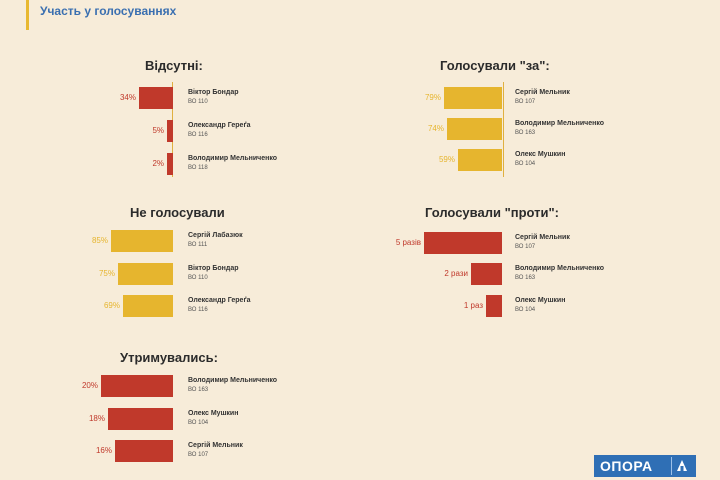 Image resolution: width=720 pixels, height=480 pixels. Describe the element at coordinates (492, 212) in the screenshot. I see `chart-title: Голосували "проти":` at that location.